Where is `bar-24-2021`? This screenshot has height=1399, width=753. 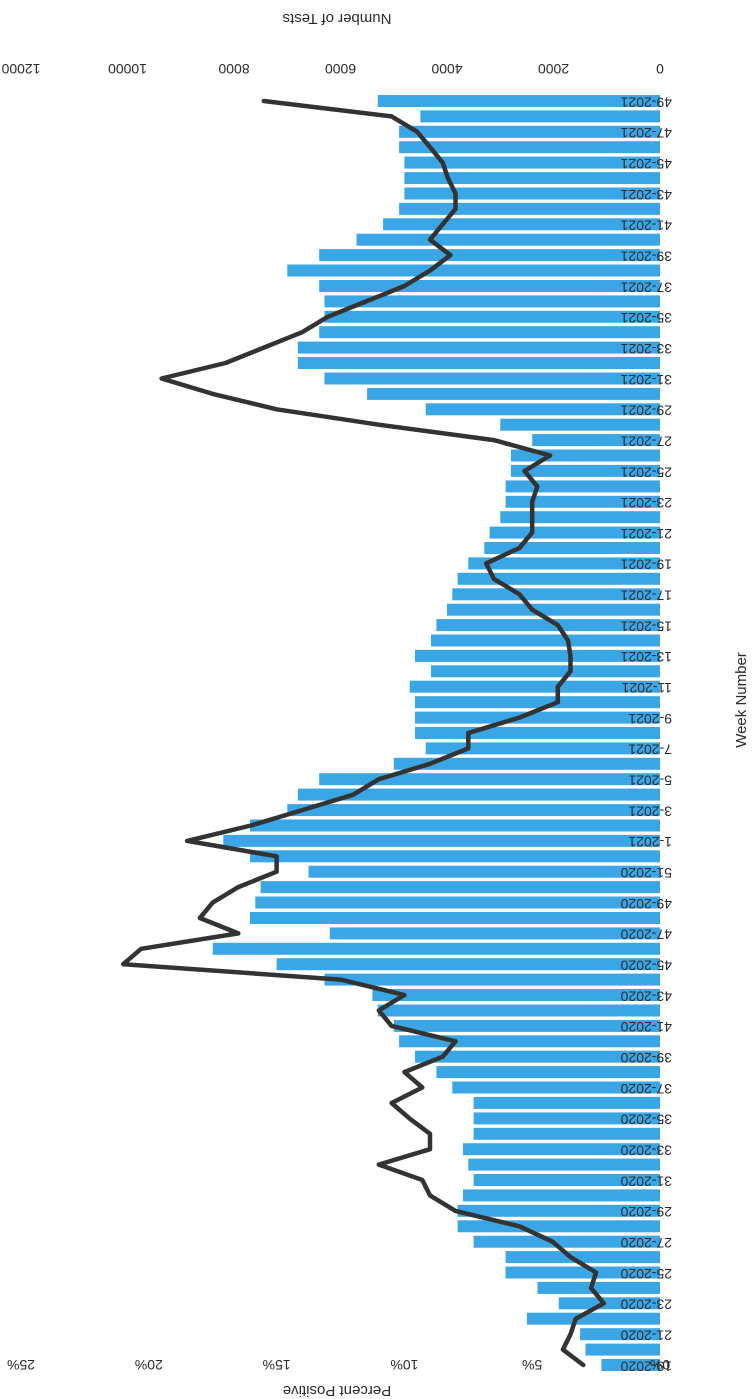 bar-24-2021 is located at coordinates (582, 486).